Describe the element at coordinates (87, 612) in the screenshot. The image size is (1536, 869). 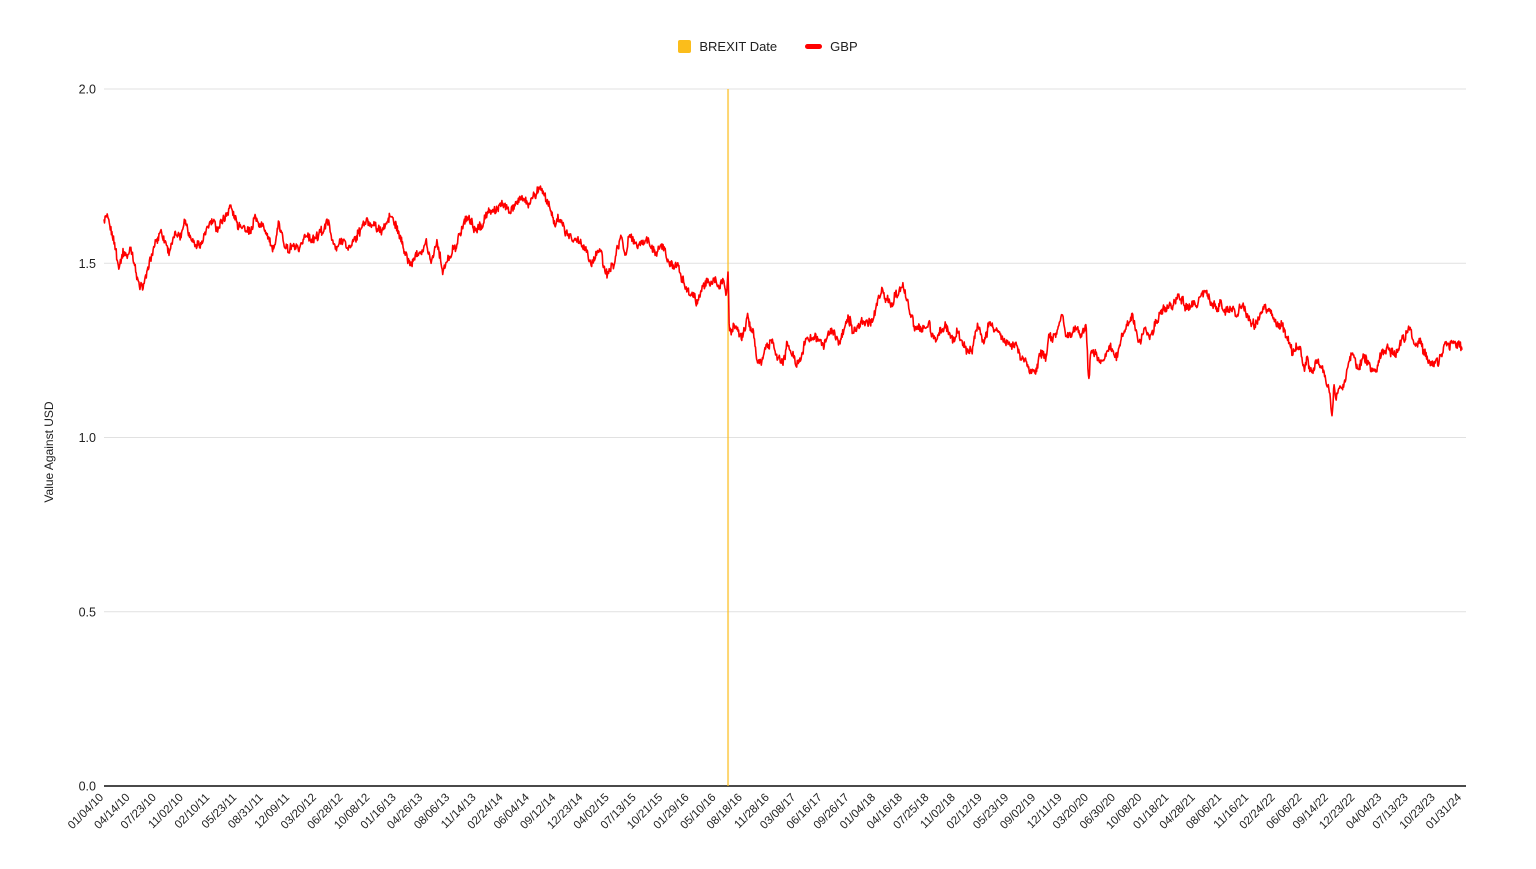
I see `y-tick-label: 0.5` at that location.